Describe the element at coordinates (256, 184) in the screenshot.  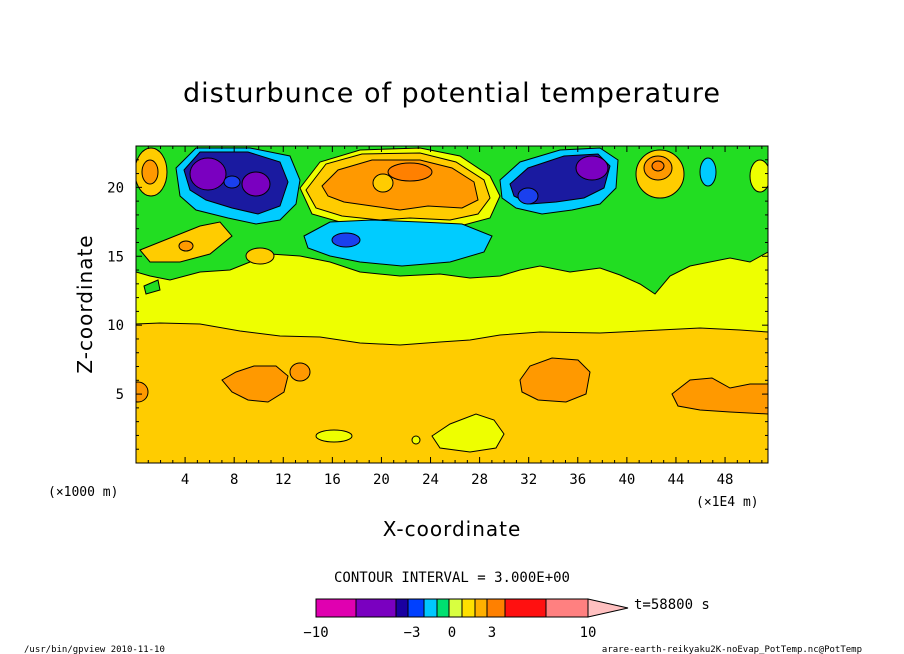
I see `anomaly-left-cold-core2` at that location.